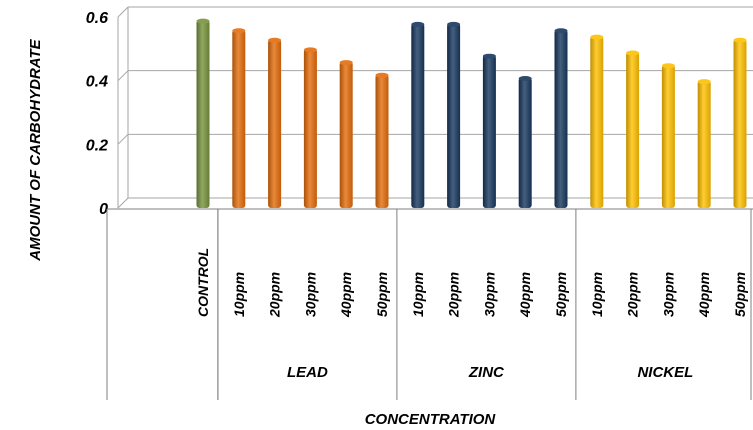 This screenshot has width=753, height=430. What do you see at coordinates (97, 114) in the screenshot?
I see `y-axis-ticks: 0 0.2 0.4 0.6` at bounding box center [97, 114].